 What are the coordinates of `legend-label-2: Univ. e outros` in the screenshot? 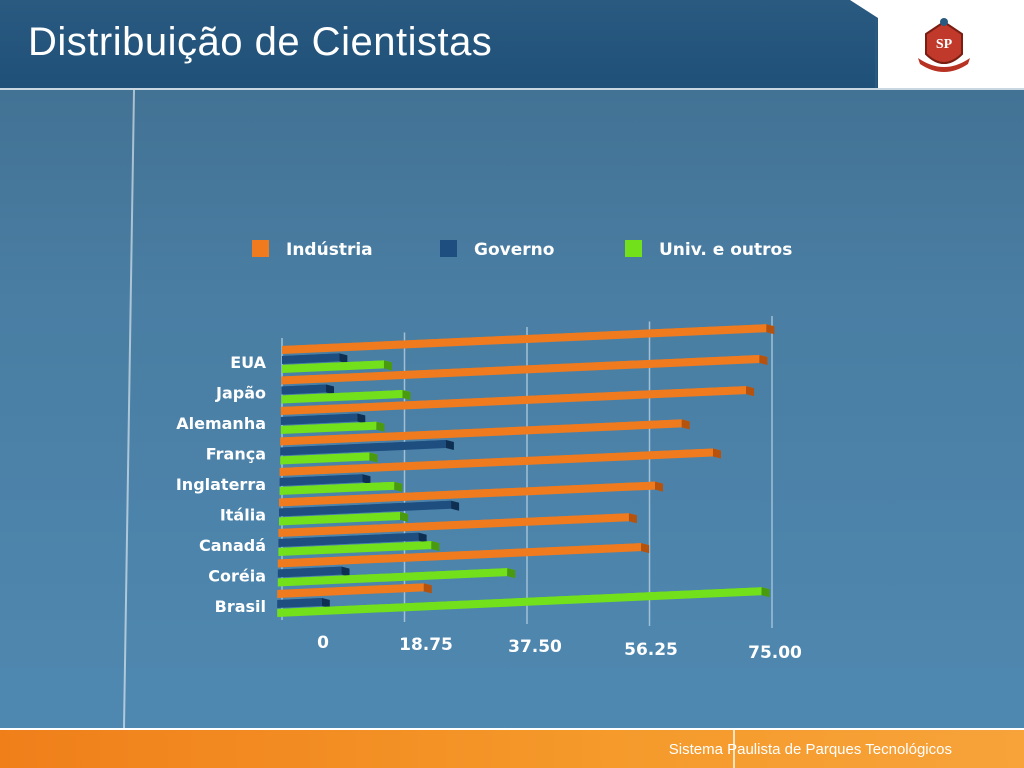 It's located at (725, 250).